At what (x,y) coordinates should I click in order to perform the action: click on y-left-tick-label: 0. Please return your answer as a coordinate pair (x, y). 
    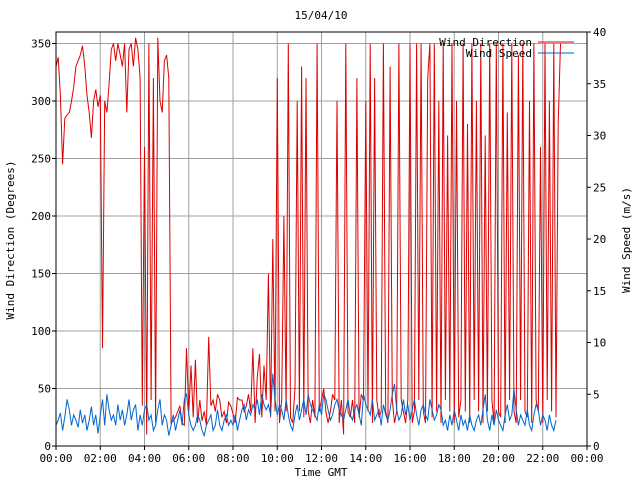
    Looking at the image, I should click on (47, 446).